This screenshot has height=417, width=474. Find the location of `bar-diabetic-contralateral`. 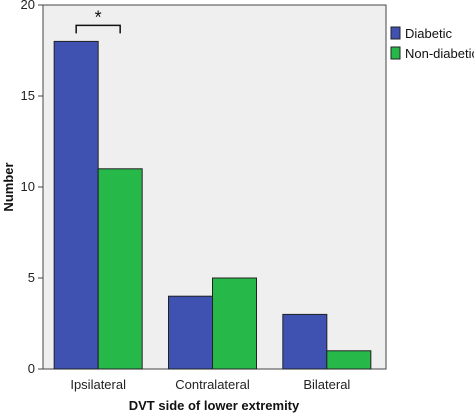

bar-diabetic-contralateral is located at coordinates (190, 332).